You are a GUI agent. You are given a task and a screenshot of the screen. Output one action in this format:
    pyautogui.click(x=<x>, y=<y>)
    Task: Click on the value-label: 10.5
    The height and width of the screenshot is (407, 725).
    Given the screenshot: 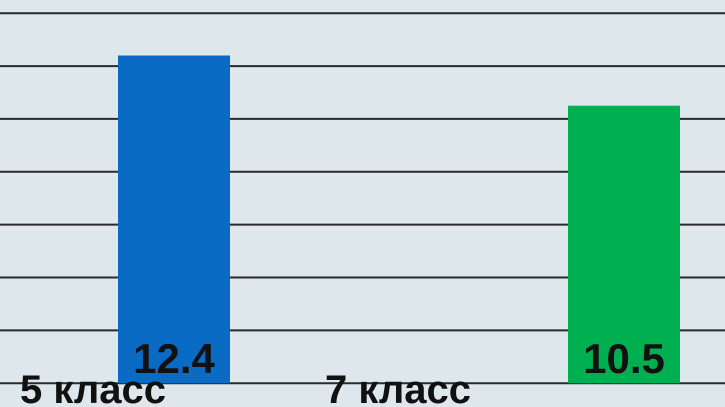 What is the action you would take?
    pyautogui.click(x=624, y=358)
    